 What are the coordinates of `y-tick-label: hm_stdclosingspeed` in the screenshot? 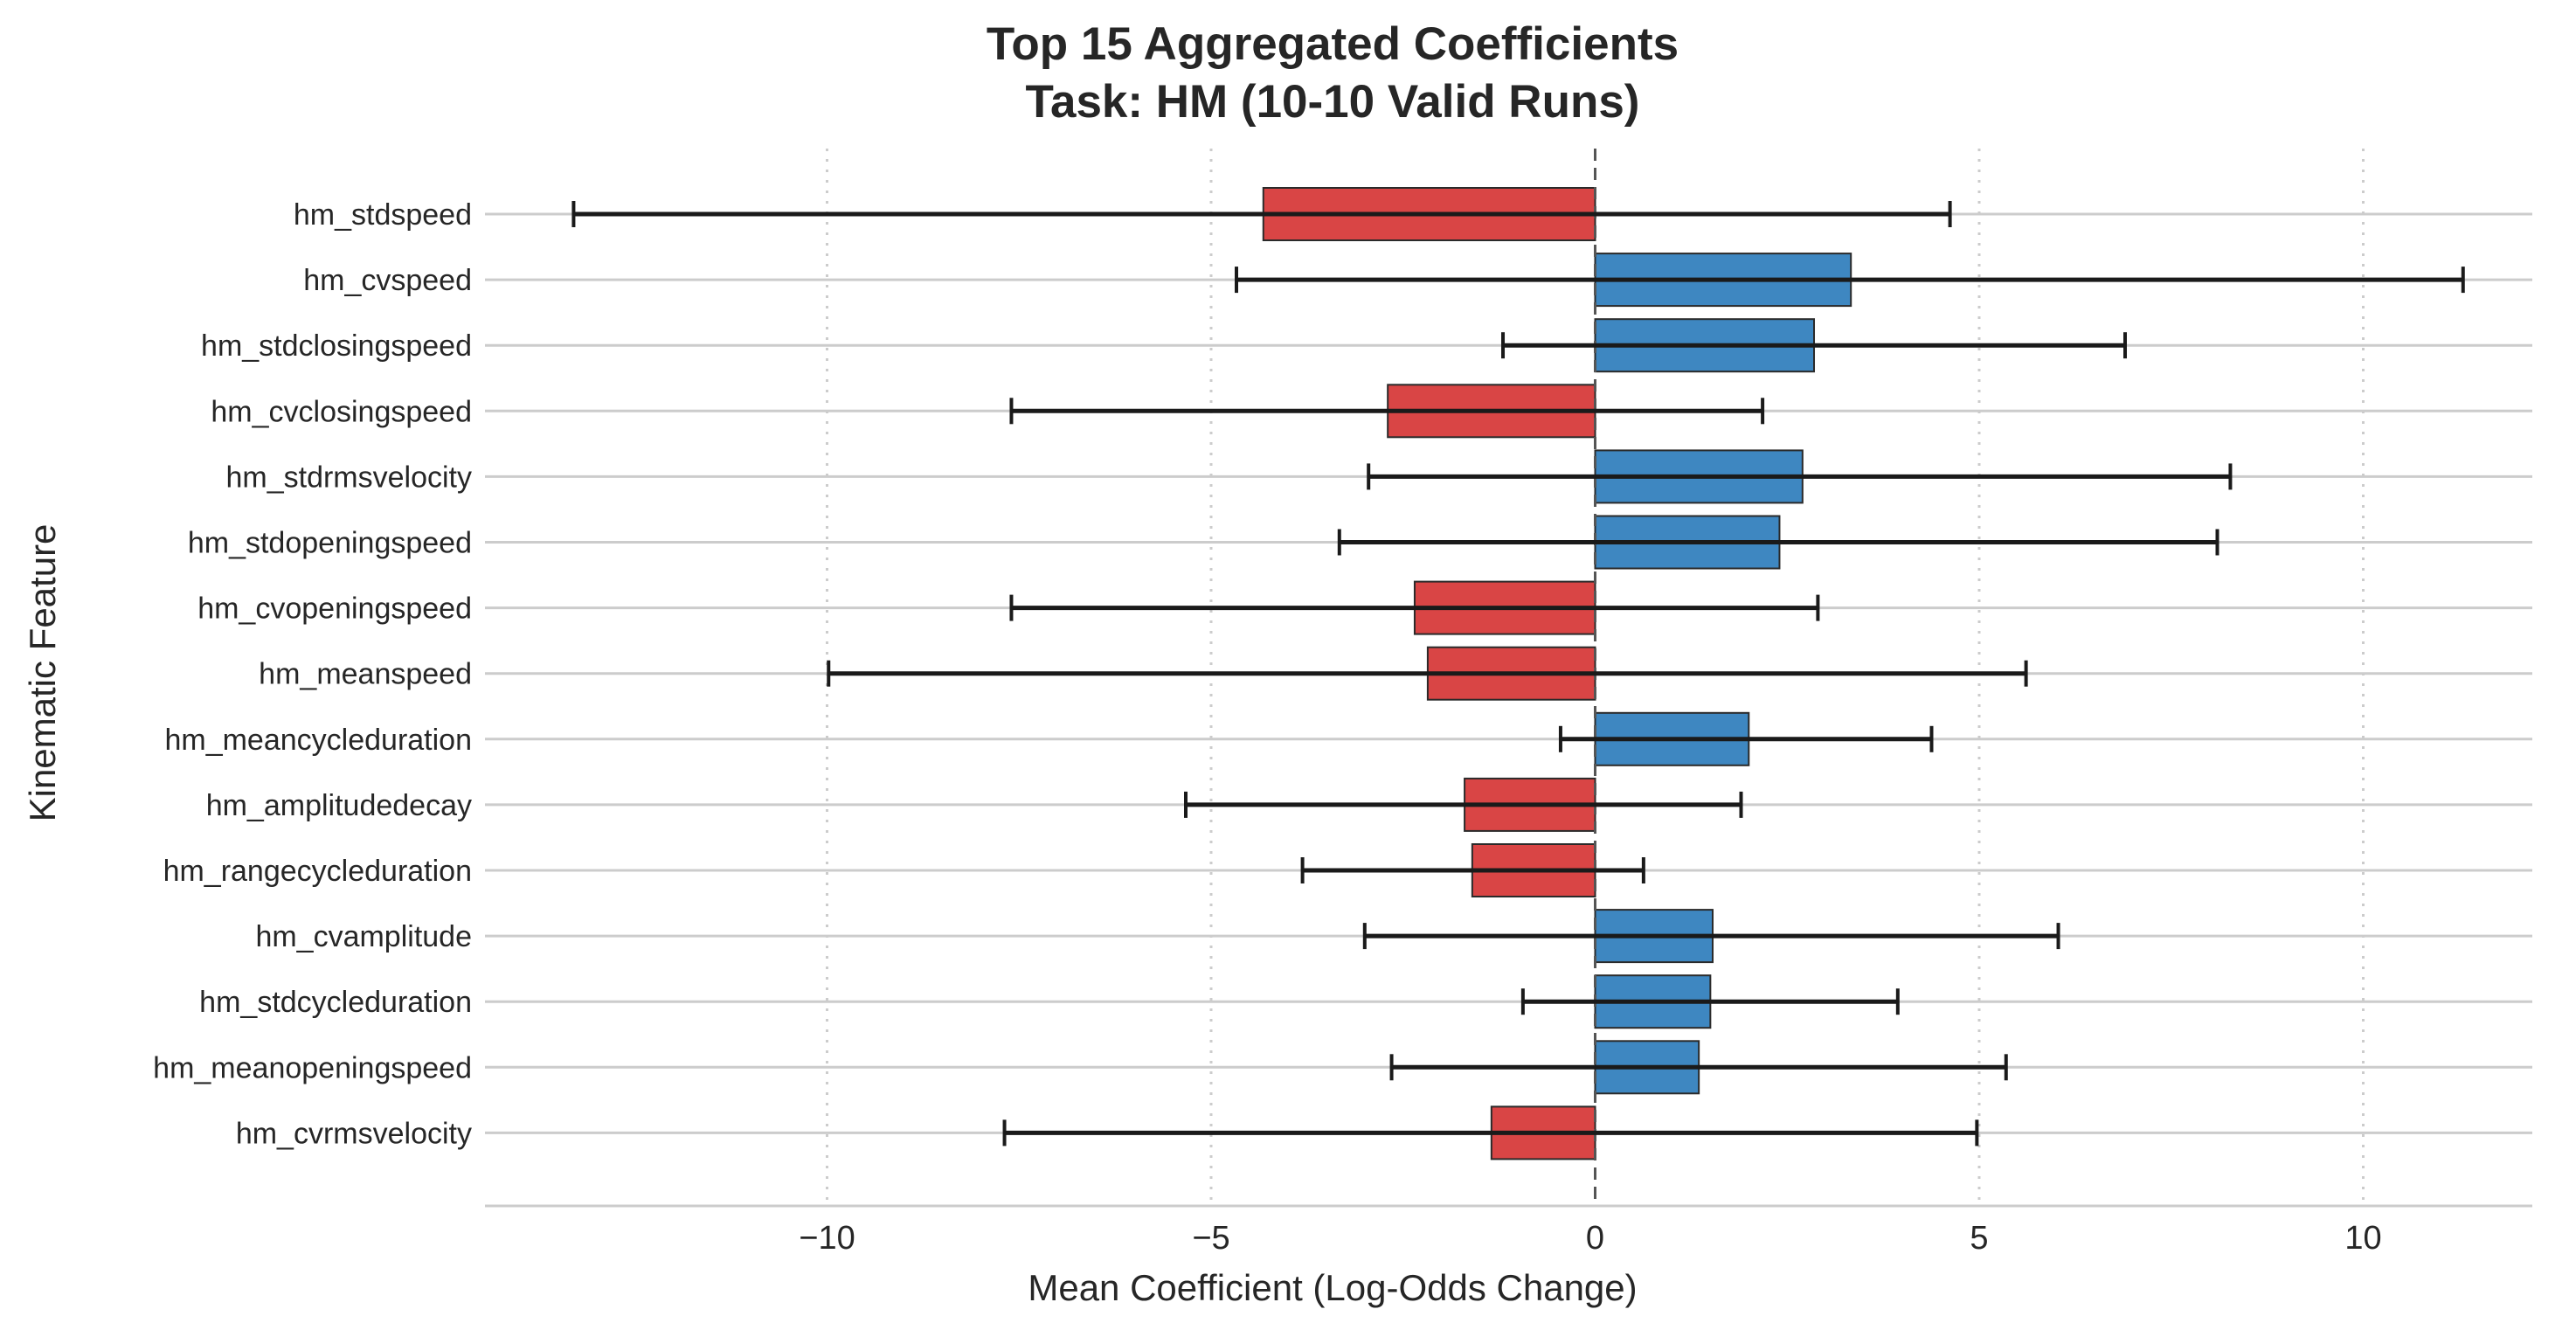 It's located at (336, 346).